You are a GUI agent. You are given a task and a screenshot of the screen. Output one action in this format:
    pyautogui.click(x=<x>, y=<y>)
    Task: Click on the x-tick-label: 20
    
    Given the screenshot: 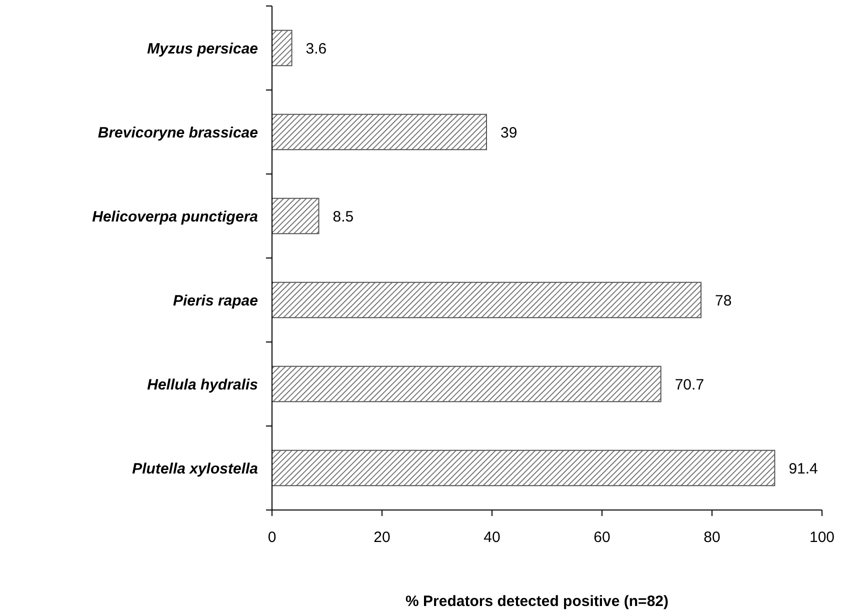 What is the action you would take?
    pyautogui.click(x=382, y=537)
    